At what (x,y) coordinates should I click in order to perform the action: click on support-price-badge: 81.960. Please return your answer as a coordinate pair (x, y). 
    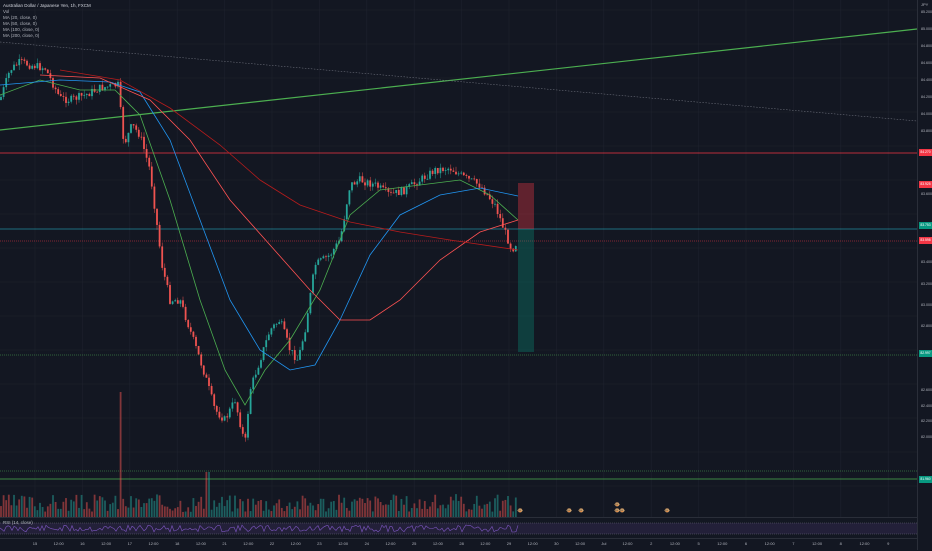
    Looking at the image, I should click on (925, 479).